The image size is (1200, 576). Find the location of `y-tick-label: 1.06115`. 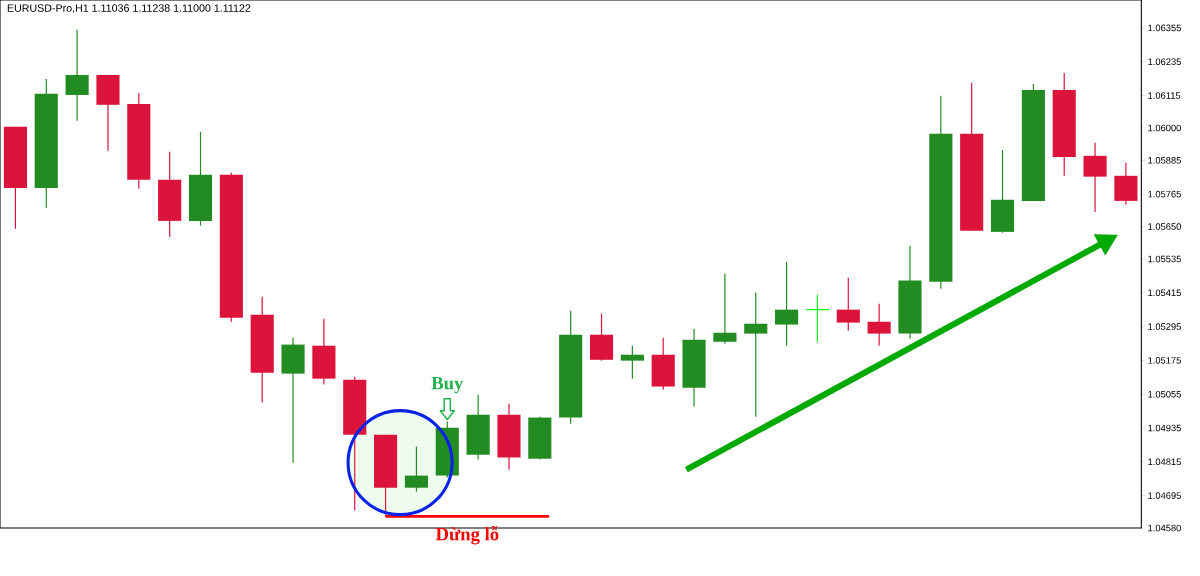

y-tick-label: 1.06115 is located at coordinates (1164, 95).